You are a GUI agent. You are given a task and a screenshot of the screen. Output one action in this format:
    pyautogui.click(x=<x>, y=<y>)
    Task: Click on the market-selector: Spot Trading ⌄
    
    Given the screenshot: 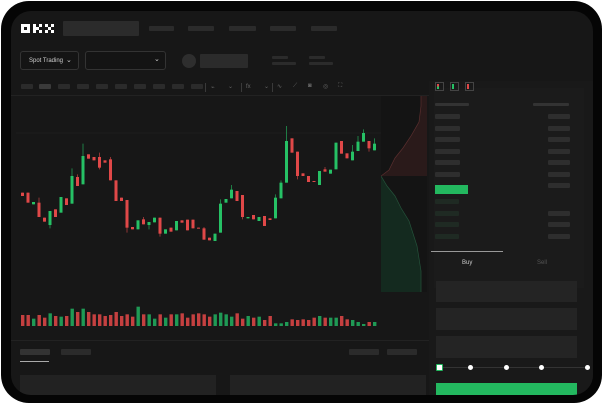 What is the action you would take?
    pyautogui.click(x=49, y=60)
    